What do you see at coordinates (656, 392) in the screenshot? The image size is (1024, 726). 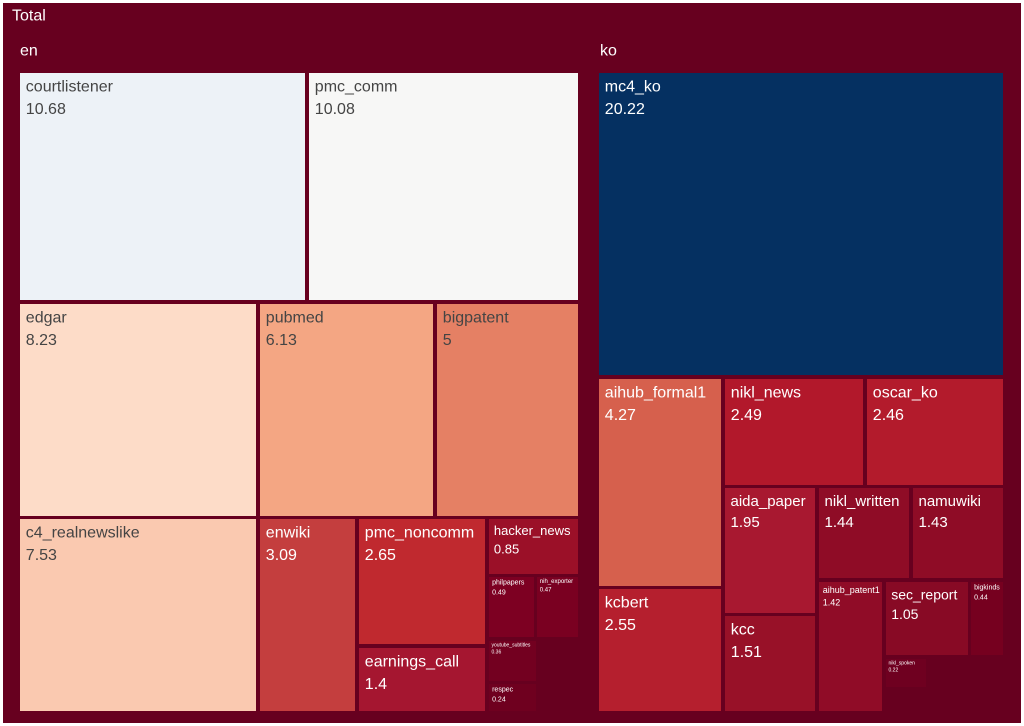 I see `tile-label: aihub_formal1` at bounding box center [656, 392].